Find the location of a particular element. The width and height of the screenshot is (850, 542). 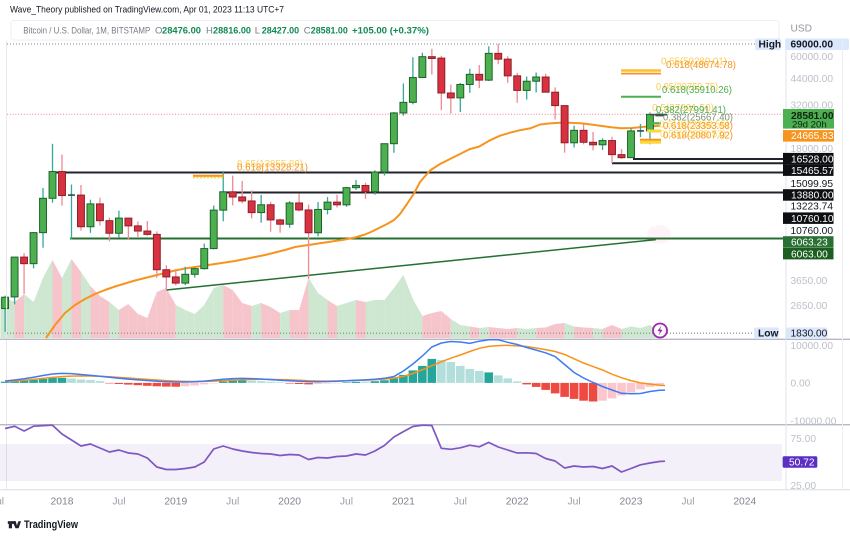

svg-text:Bitcoin / U.S. Dollar, 1M, BIT: Bitcoin / U.S. Dollar, 1M, BITSTAMP is located at coordinates (86, 31).